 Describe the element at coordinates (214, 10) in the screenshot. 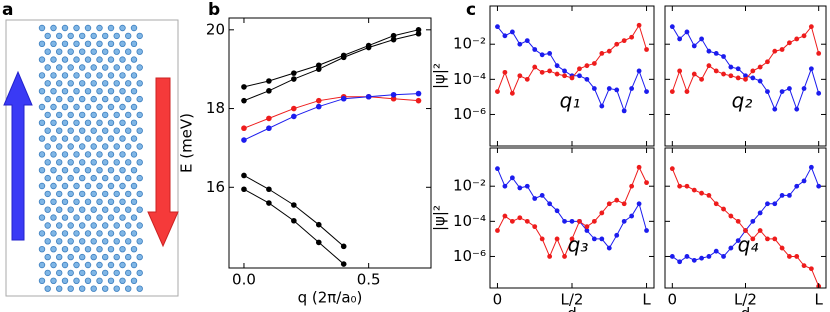

I see `panel-label: b` at that location.